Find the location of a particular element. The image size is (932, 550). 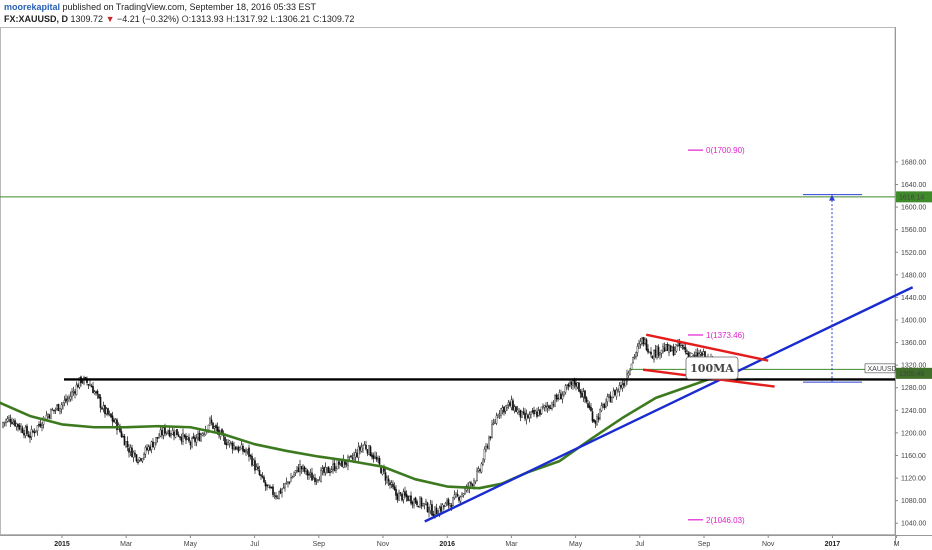

ma-callout-label: 100MA is located at coordinates (712, 368).